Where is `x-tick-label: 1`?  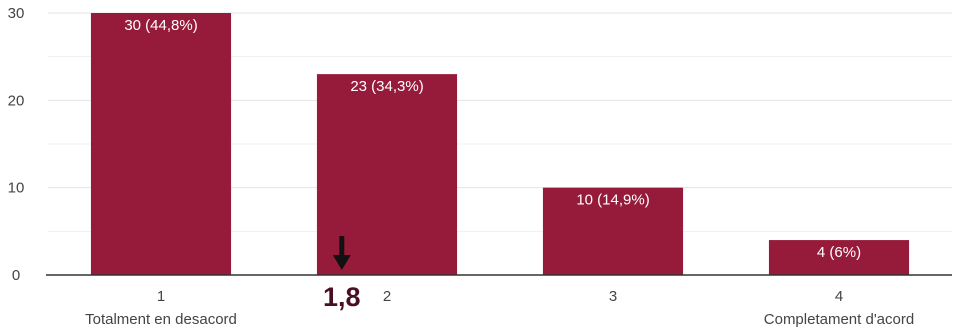 x-tick-label: 1 is located at coordinates (161, 296).